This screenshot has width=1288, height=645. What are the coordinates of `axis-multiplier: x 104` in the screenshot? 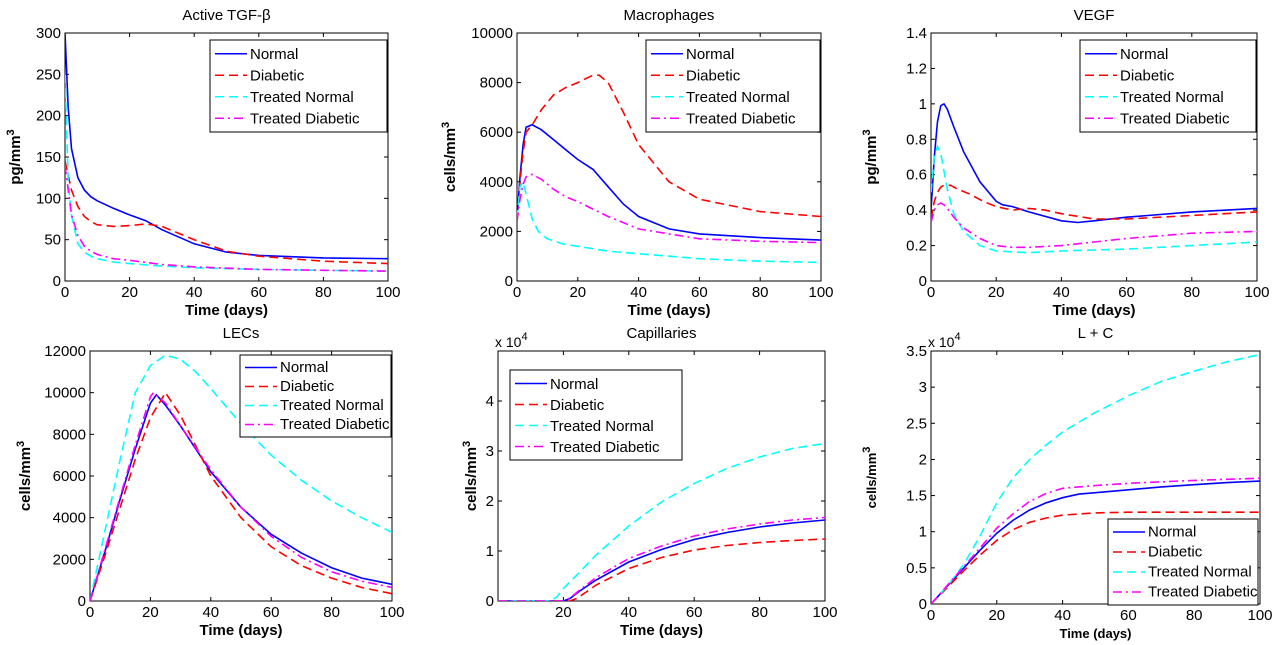 It's located at (944, 340).